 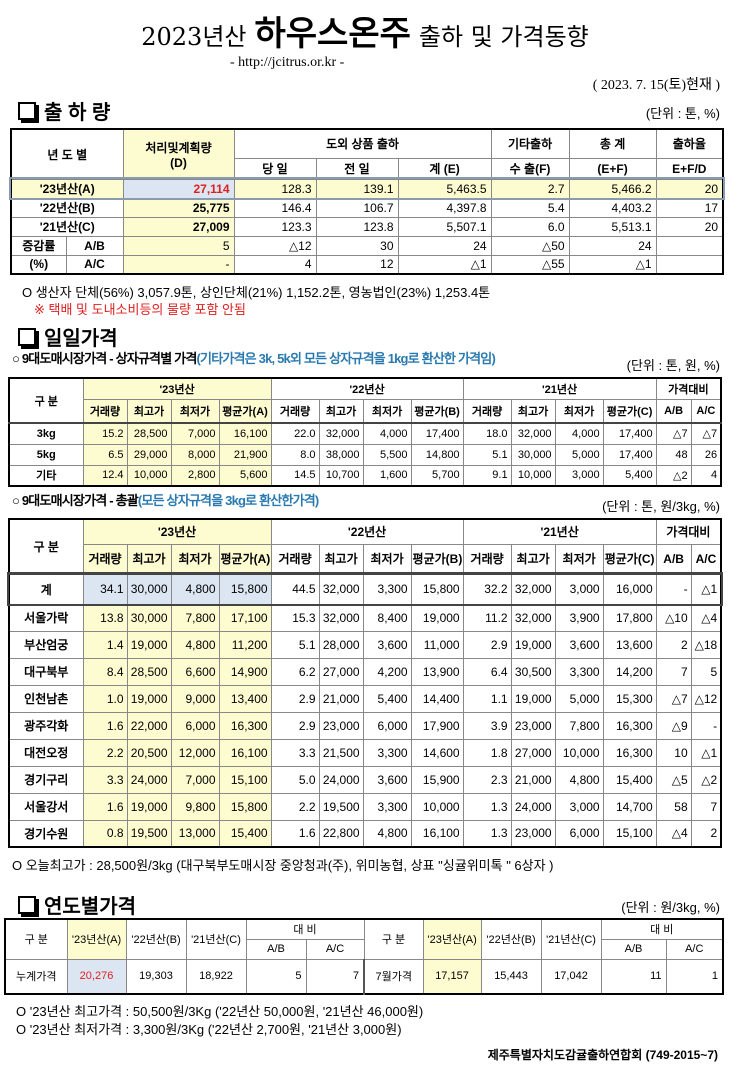 I want to click on section-shipment-heading: 출 하 량, so click(x=64, y=110).